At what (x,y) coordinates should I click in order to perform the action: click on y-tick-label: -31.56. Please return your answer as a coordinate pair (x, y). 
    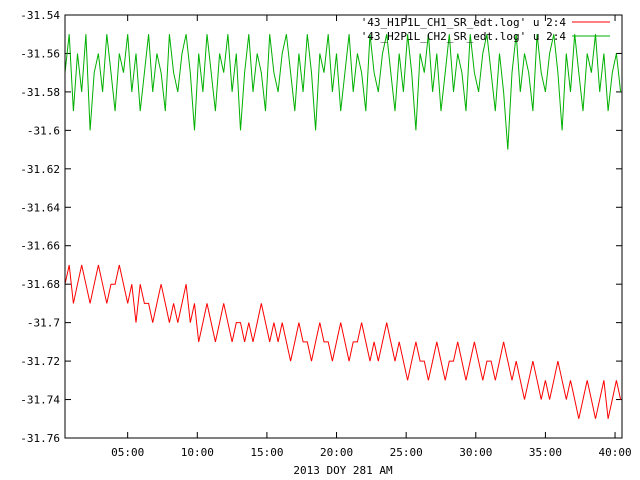
    Looking at the image, I should click on (40, 53).